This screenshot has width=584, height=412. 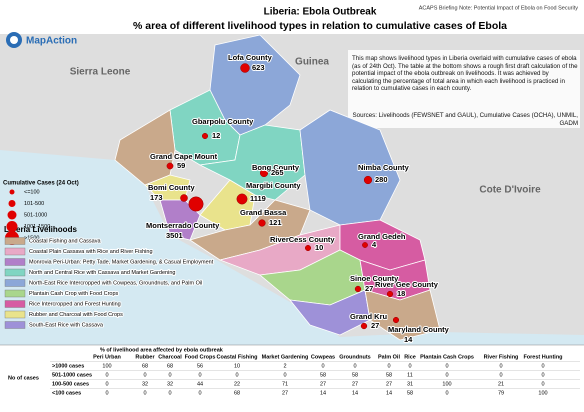 What do you see at coordinates (35, 215) in the screenshot?
I see `legend-label: 501-1000` at bounding box center [35, 215].